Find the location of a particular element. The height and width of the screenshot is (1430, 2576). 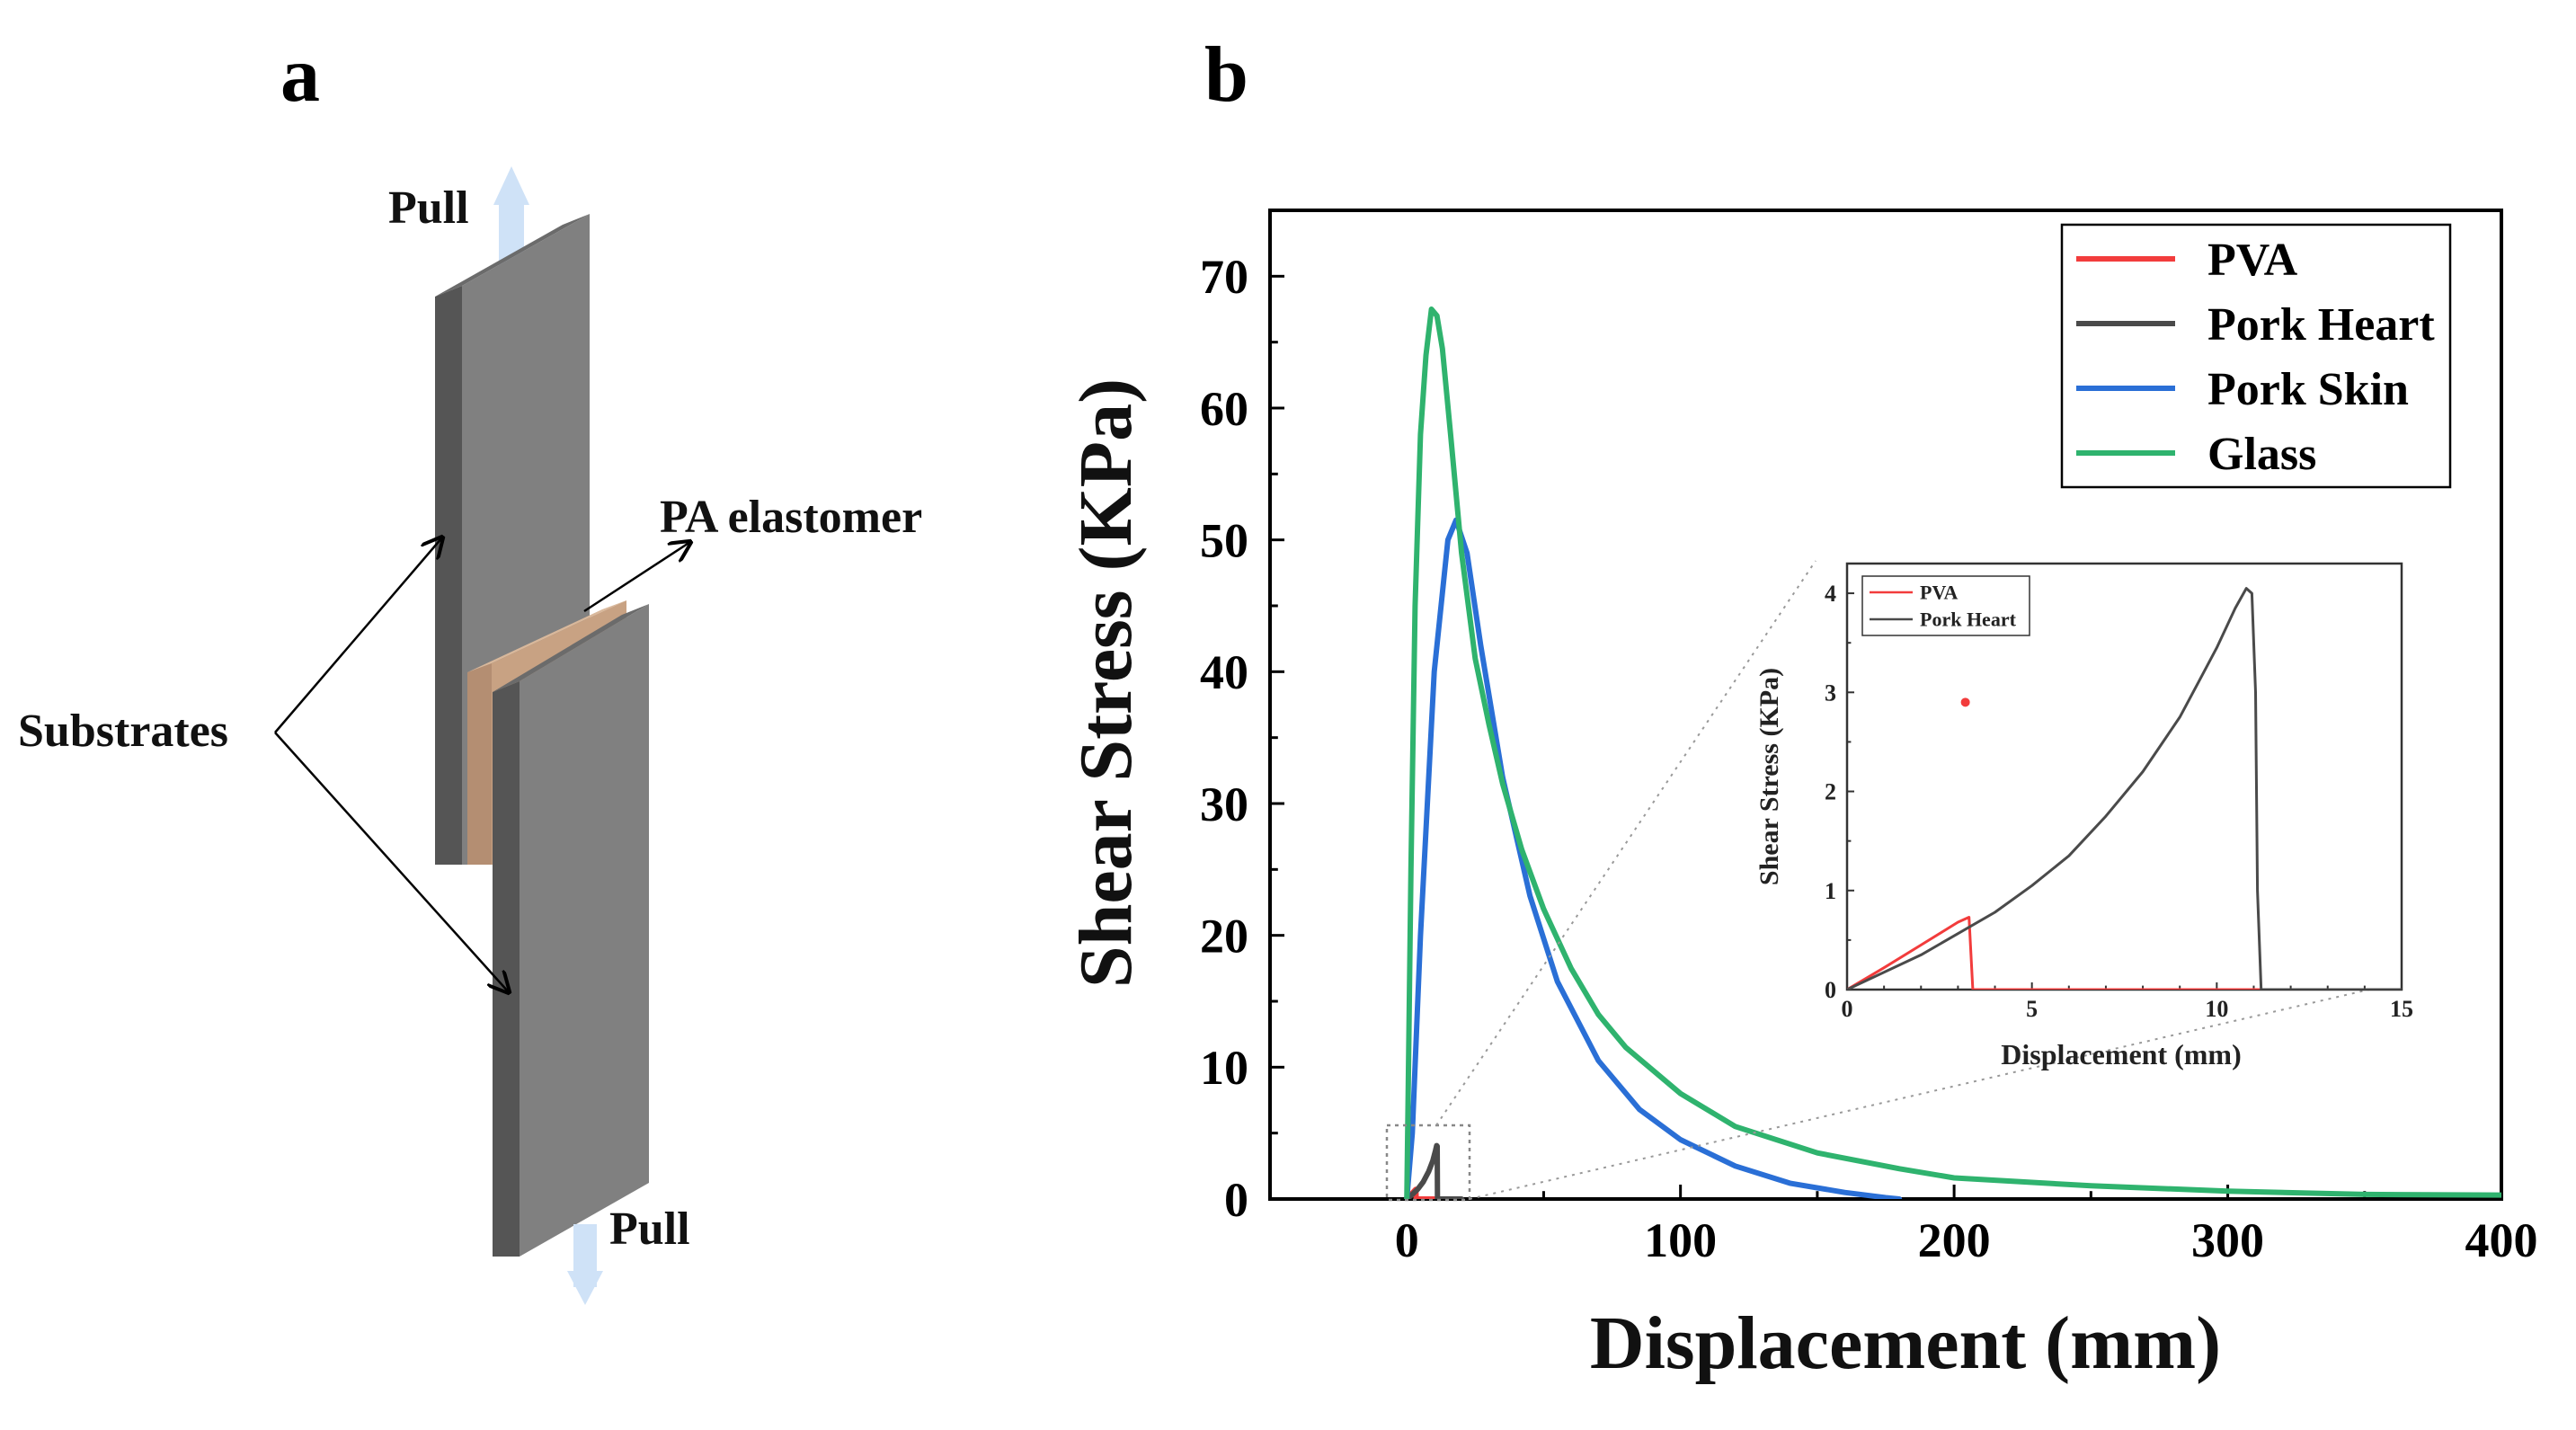

inset-series is located at coordinates (2124, 788).